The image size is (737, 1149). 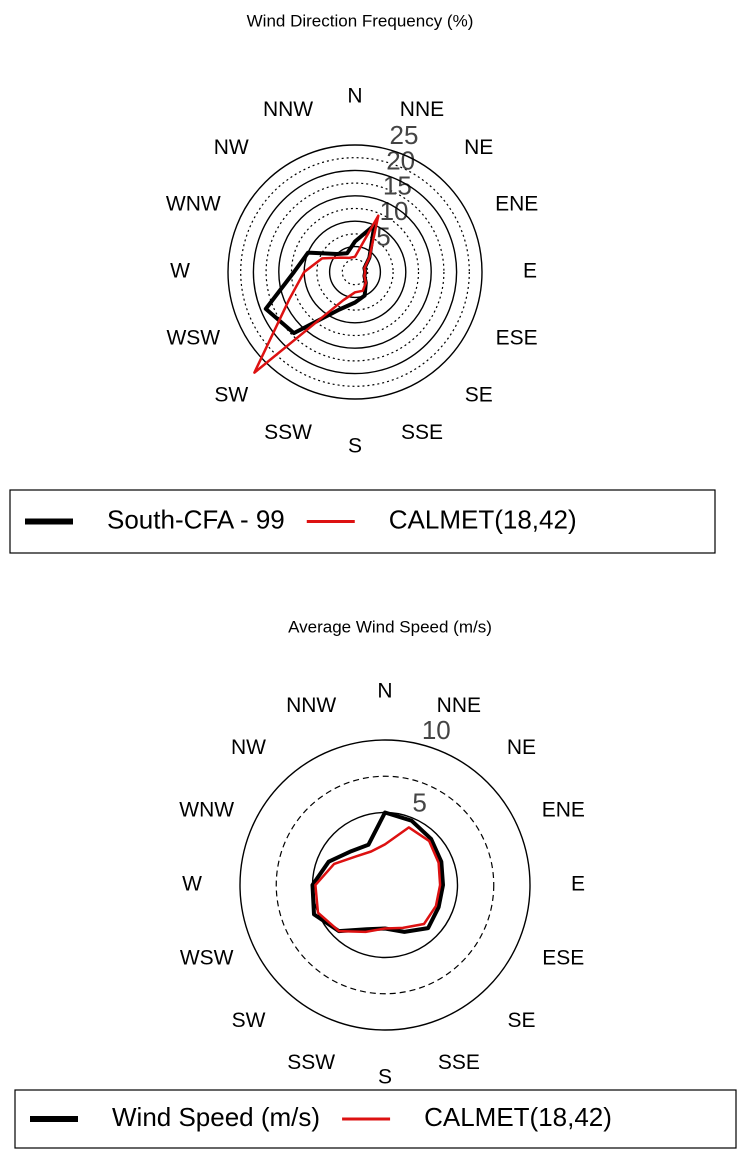 What do you see at coordinates (196, 519) in the screenshot?
I see `legend-label: South-CFA - 99` at bounding box center [196, 519].